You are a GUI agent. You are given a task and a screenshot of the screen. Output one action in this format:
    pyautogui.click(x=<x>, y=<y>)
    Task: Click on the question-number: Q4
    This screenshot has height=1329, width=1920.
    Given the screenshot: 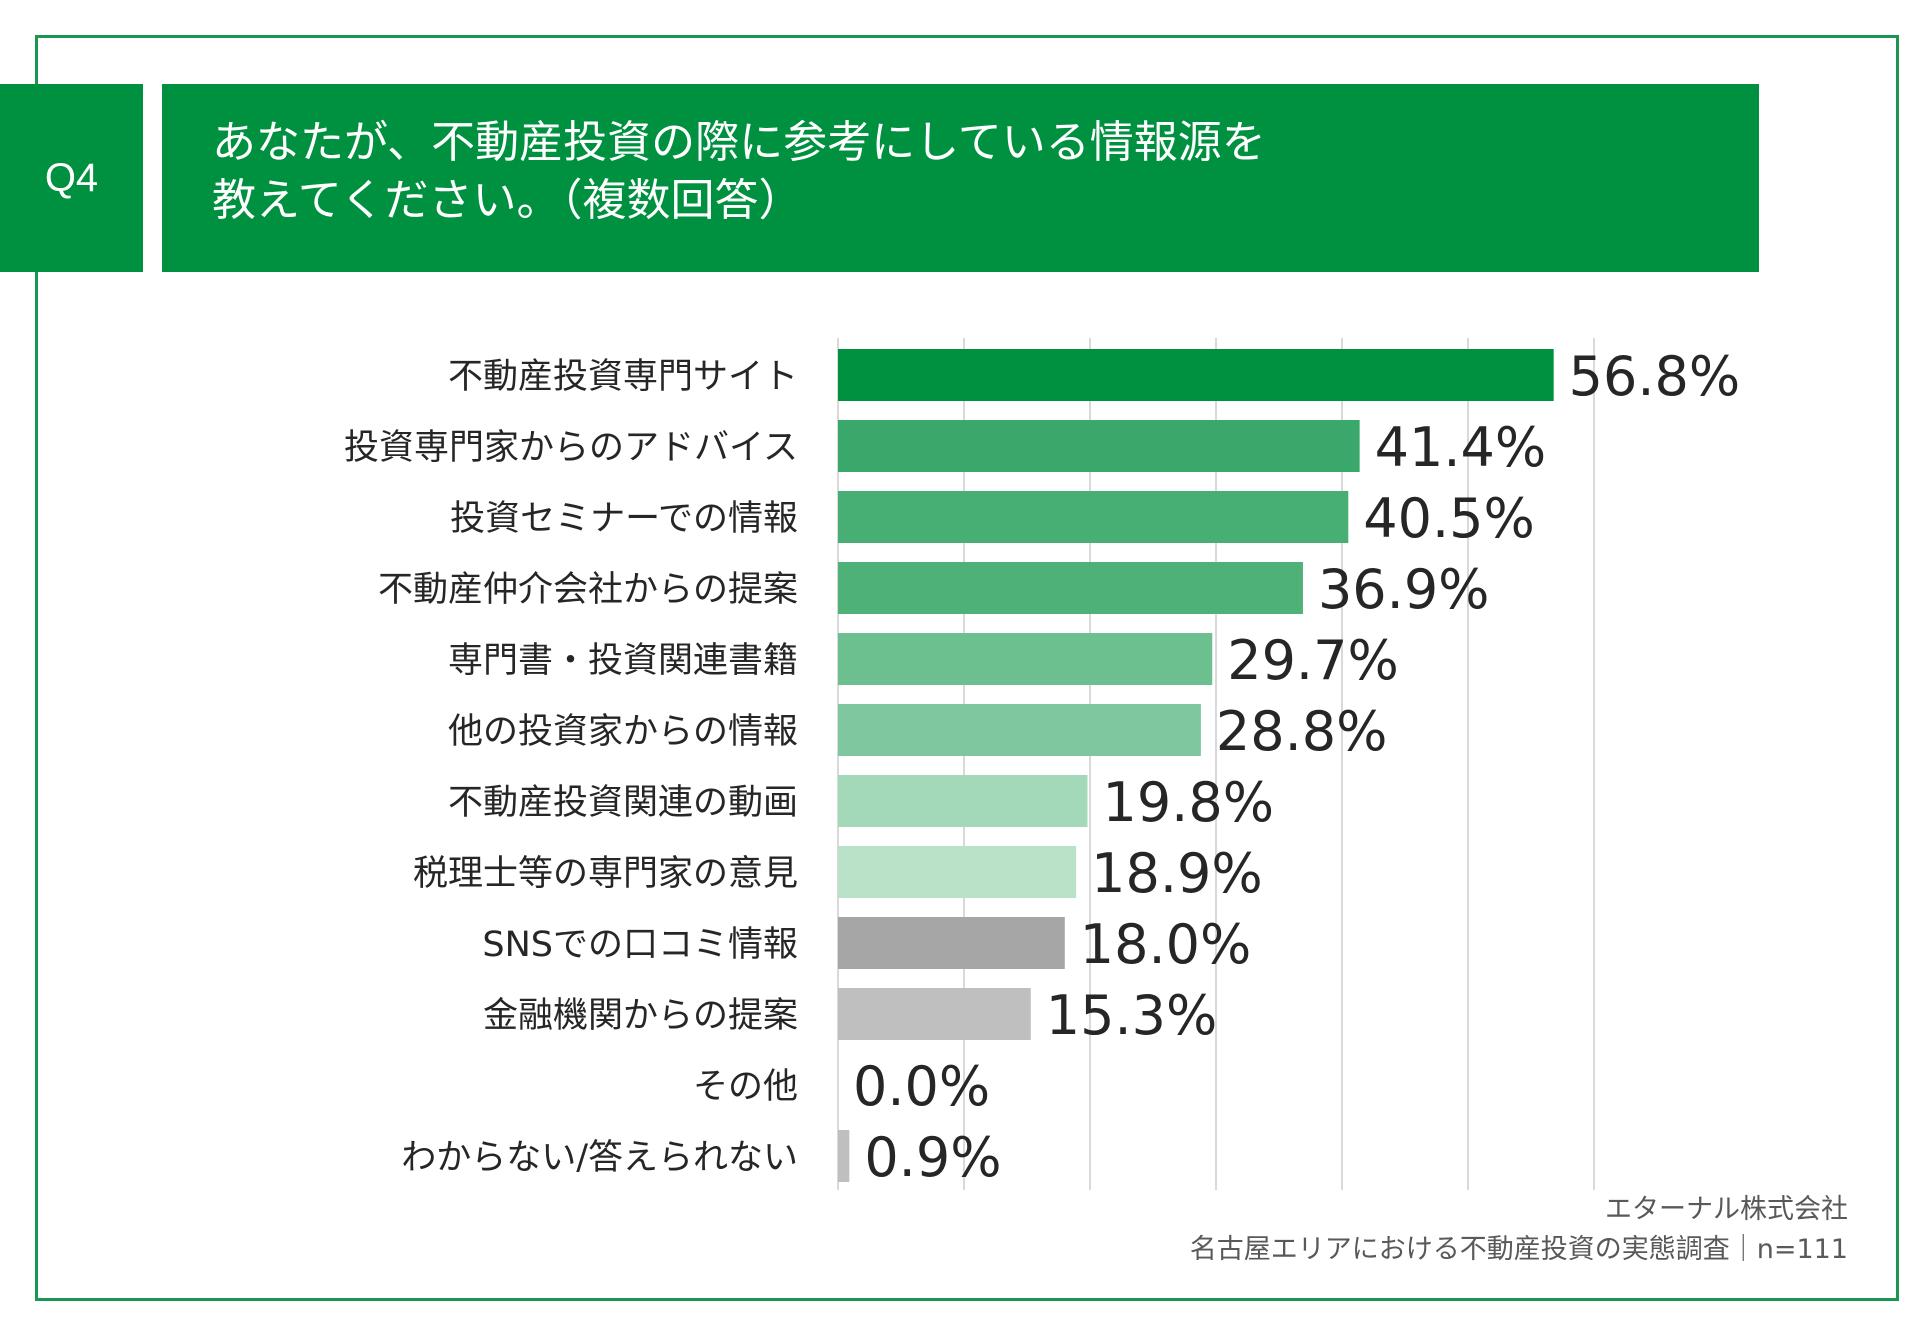 What is the action you would take?
    pyautogui.click(x=71, y=177)
    